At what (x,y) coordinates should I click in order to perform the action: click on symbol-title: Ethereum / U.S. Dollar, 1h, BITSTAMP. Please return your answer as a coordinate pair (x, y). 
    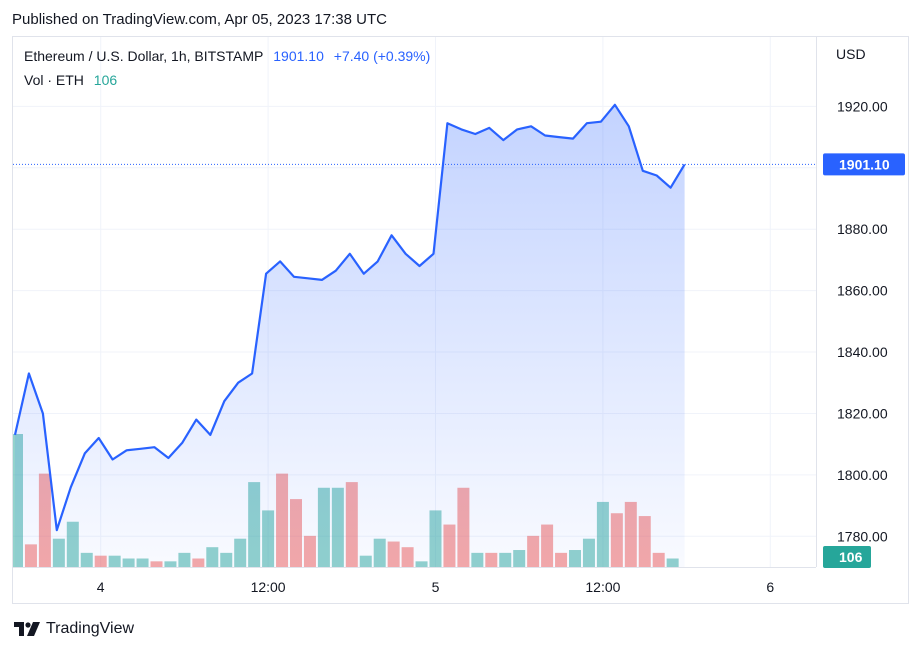
    Looking at the image, I should click on (144, 56).